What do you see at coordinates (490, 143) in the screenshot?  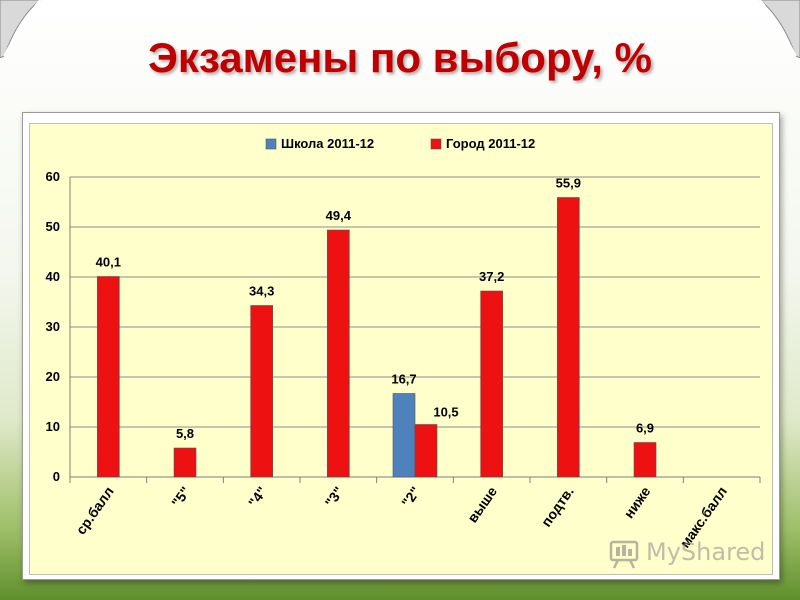 I see `legend-label: Город 2011-12` at bounding box center [490, 143].